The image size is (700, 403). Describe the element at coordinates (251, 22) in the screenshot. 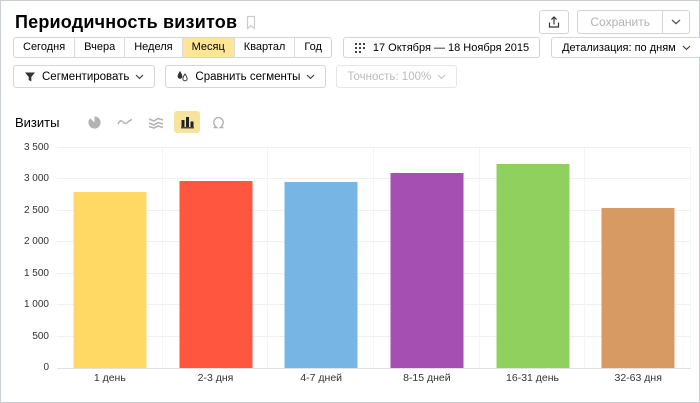

I see `bookmark-icon` at that location.